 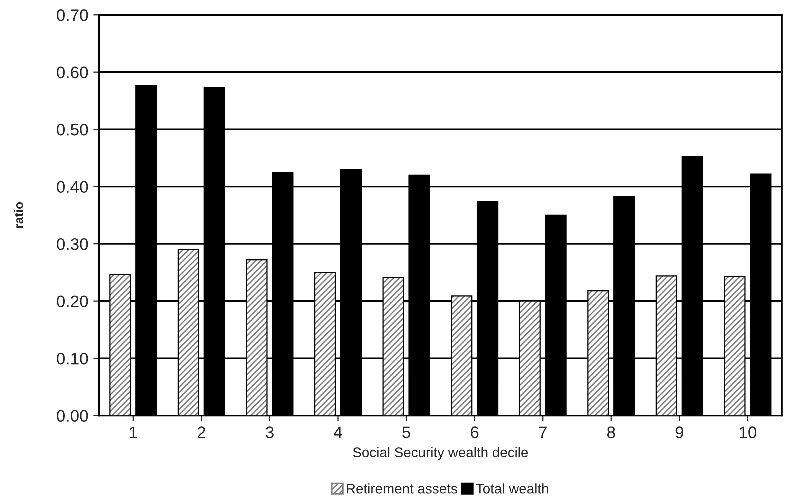 I want to click on x-tick-label: 7, so click(x=543, y=432).